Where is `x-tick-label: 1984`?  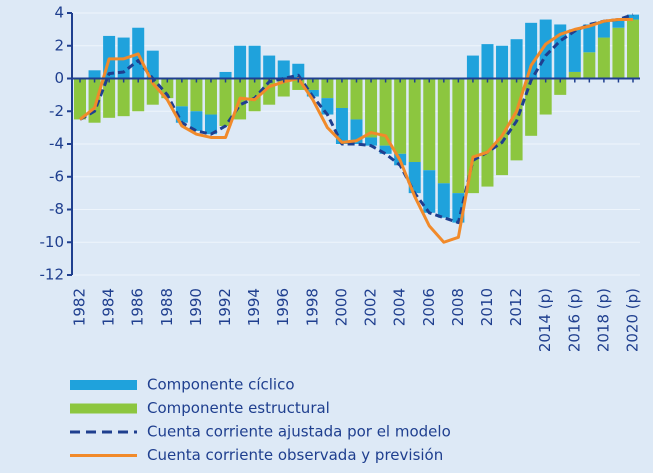
x-tick-label: 1984 is located at coordinates (109, 307).